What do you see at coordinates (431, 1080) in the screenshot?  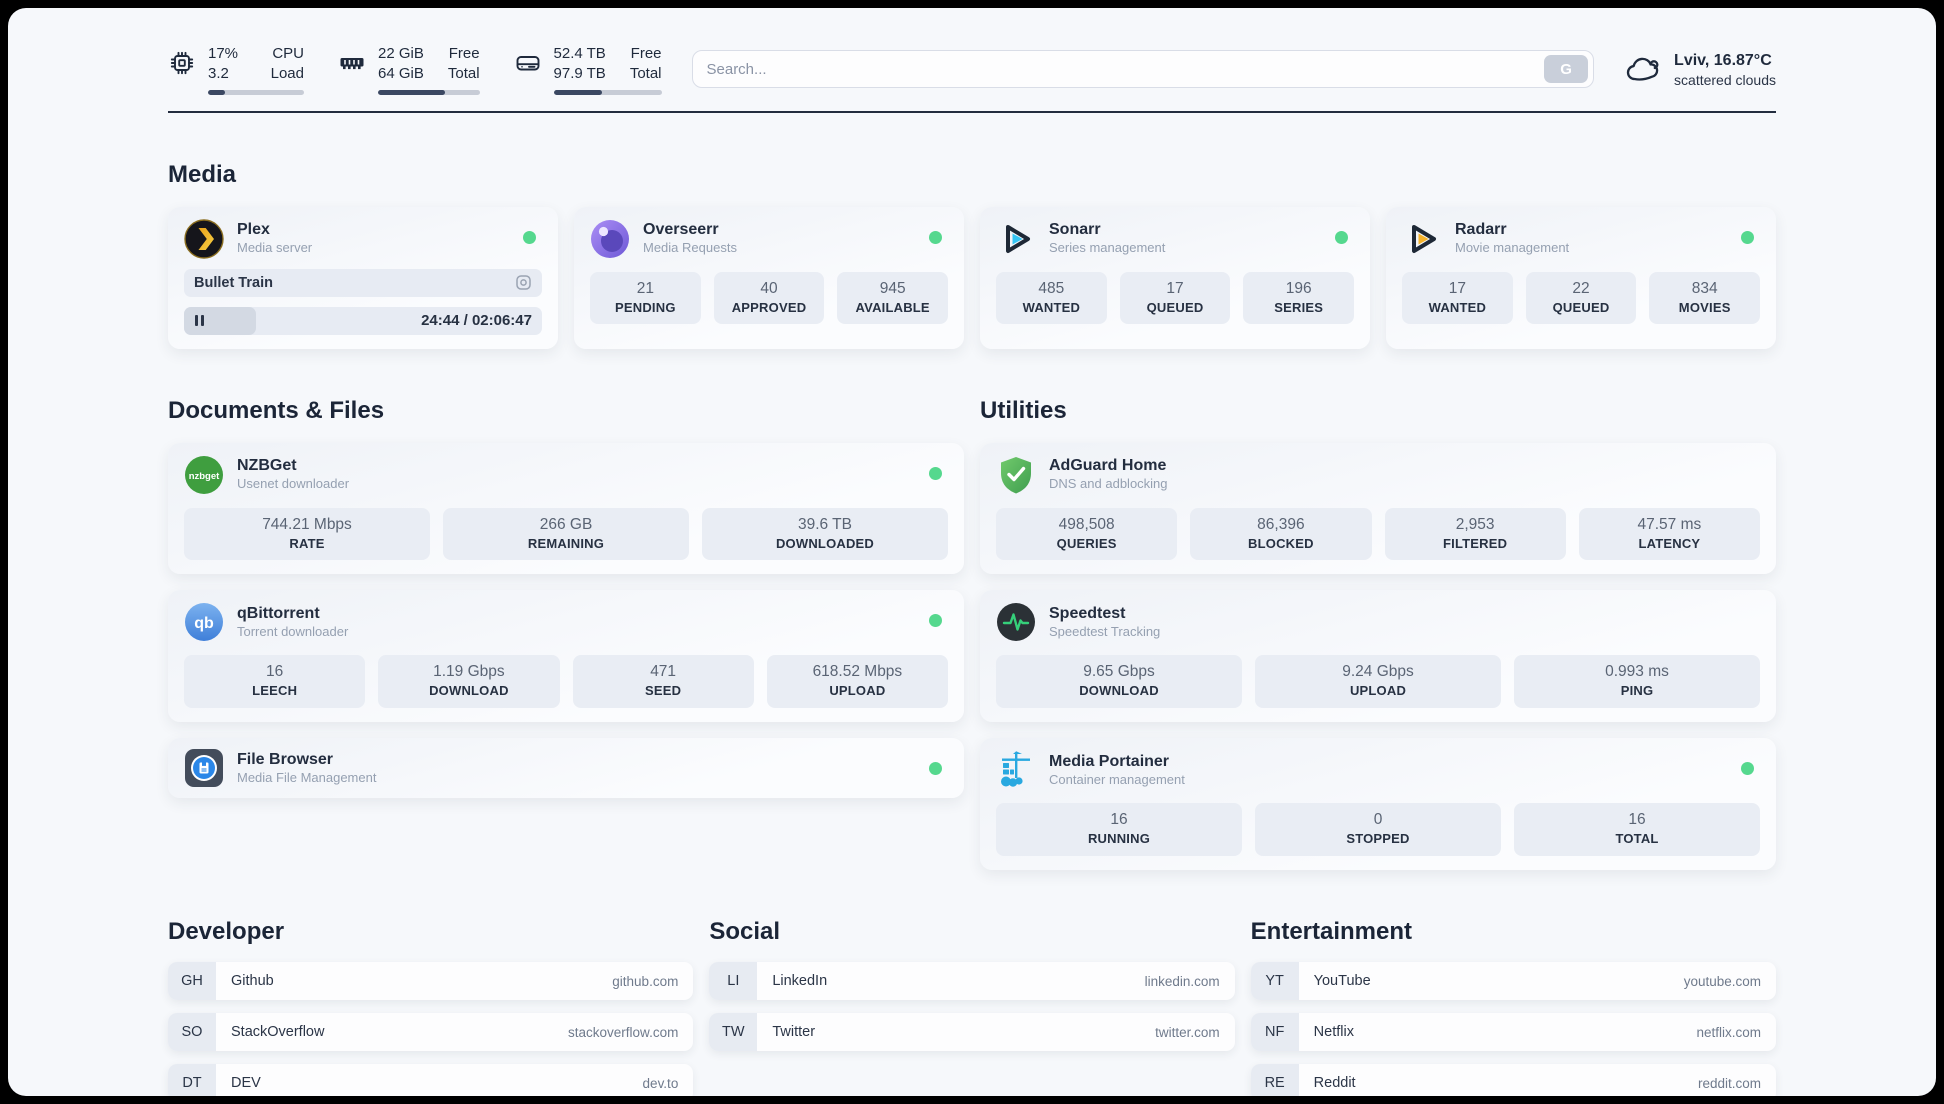 I see `link-dev: DT DEV dev.to` at bounding box center [431, 1080].